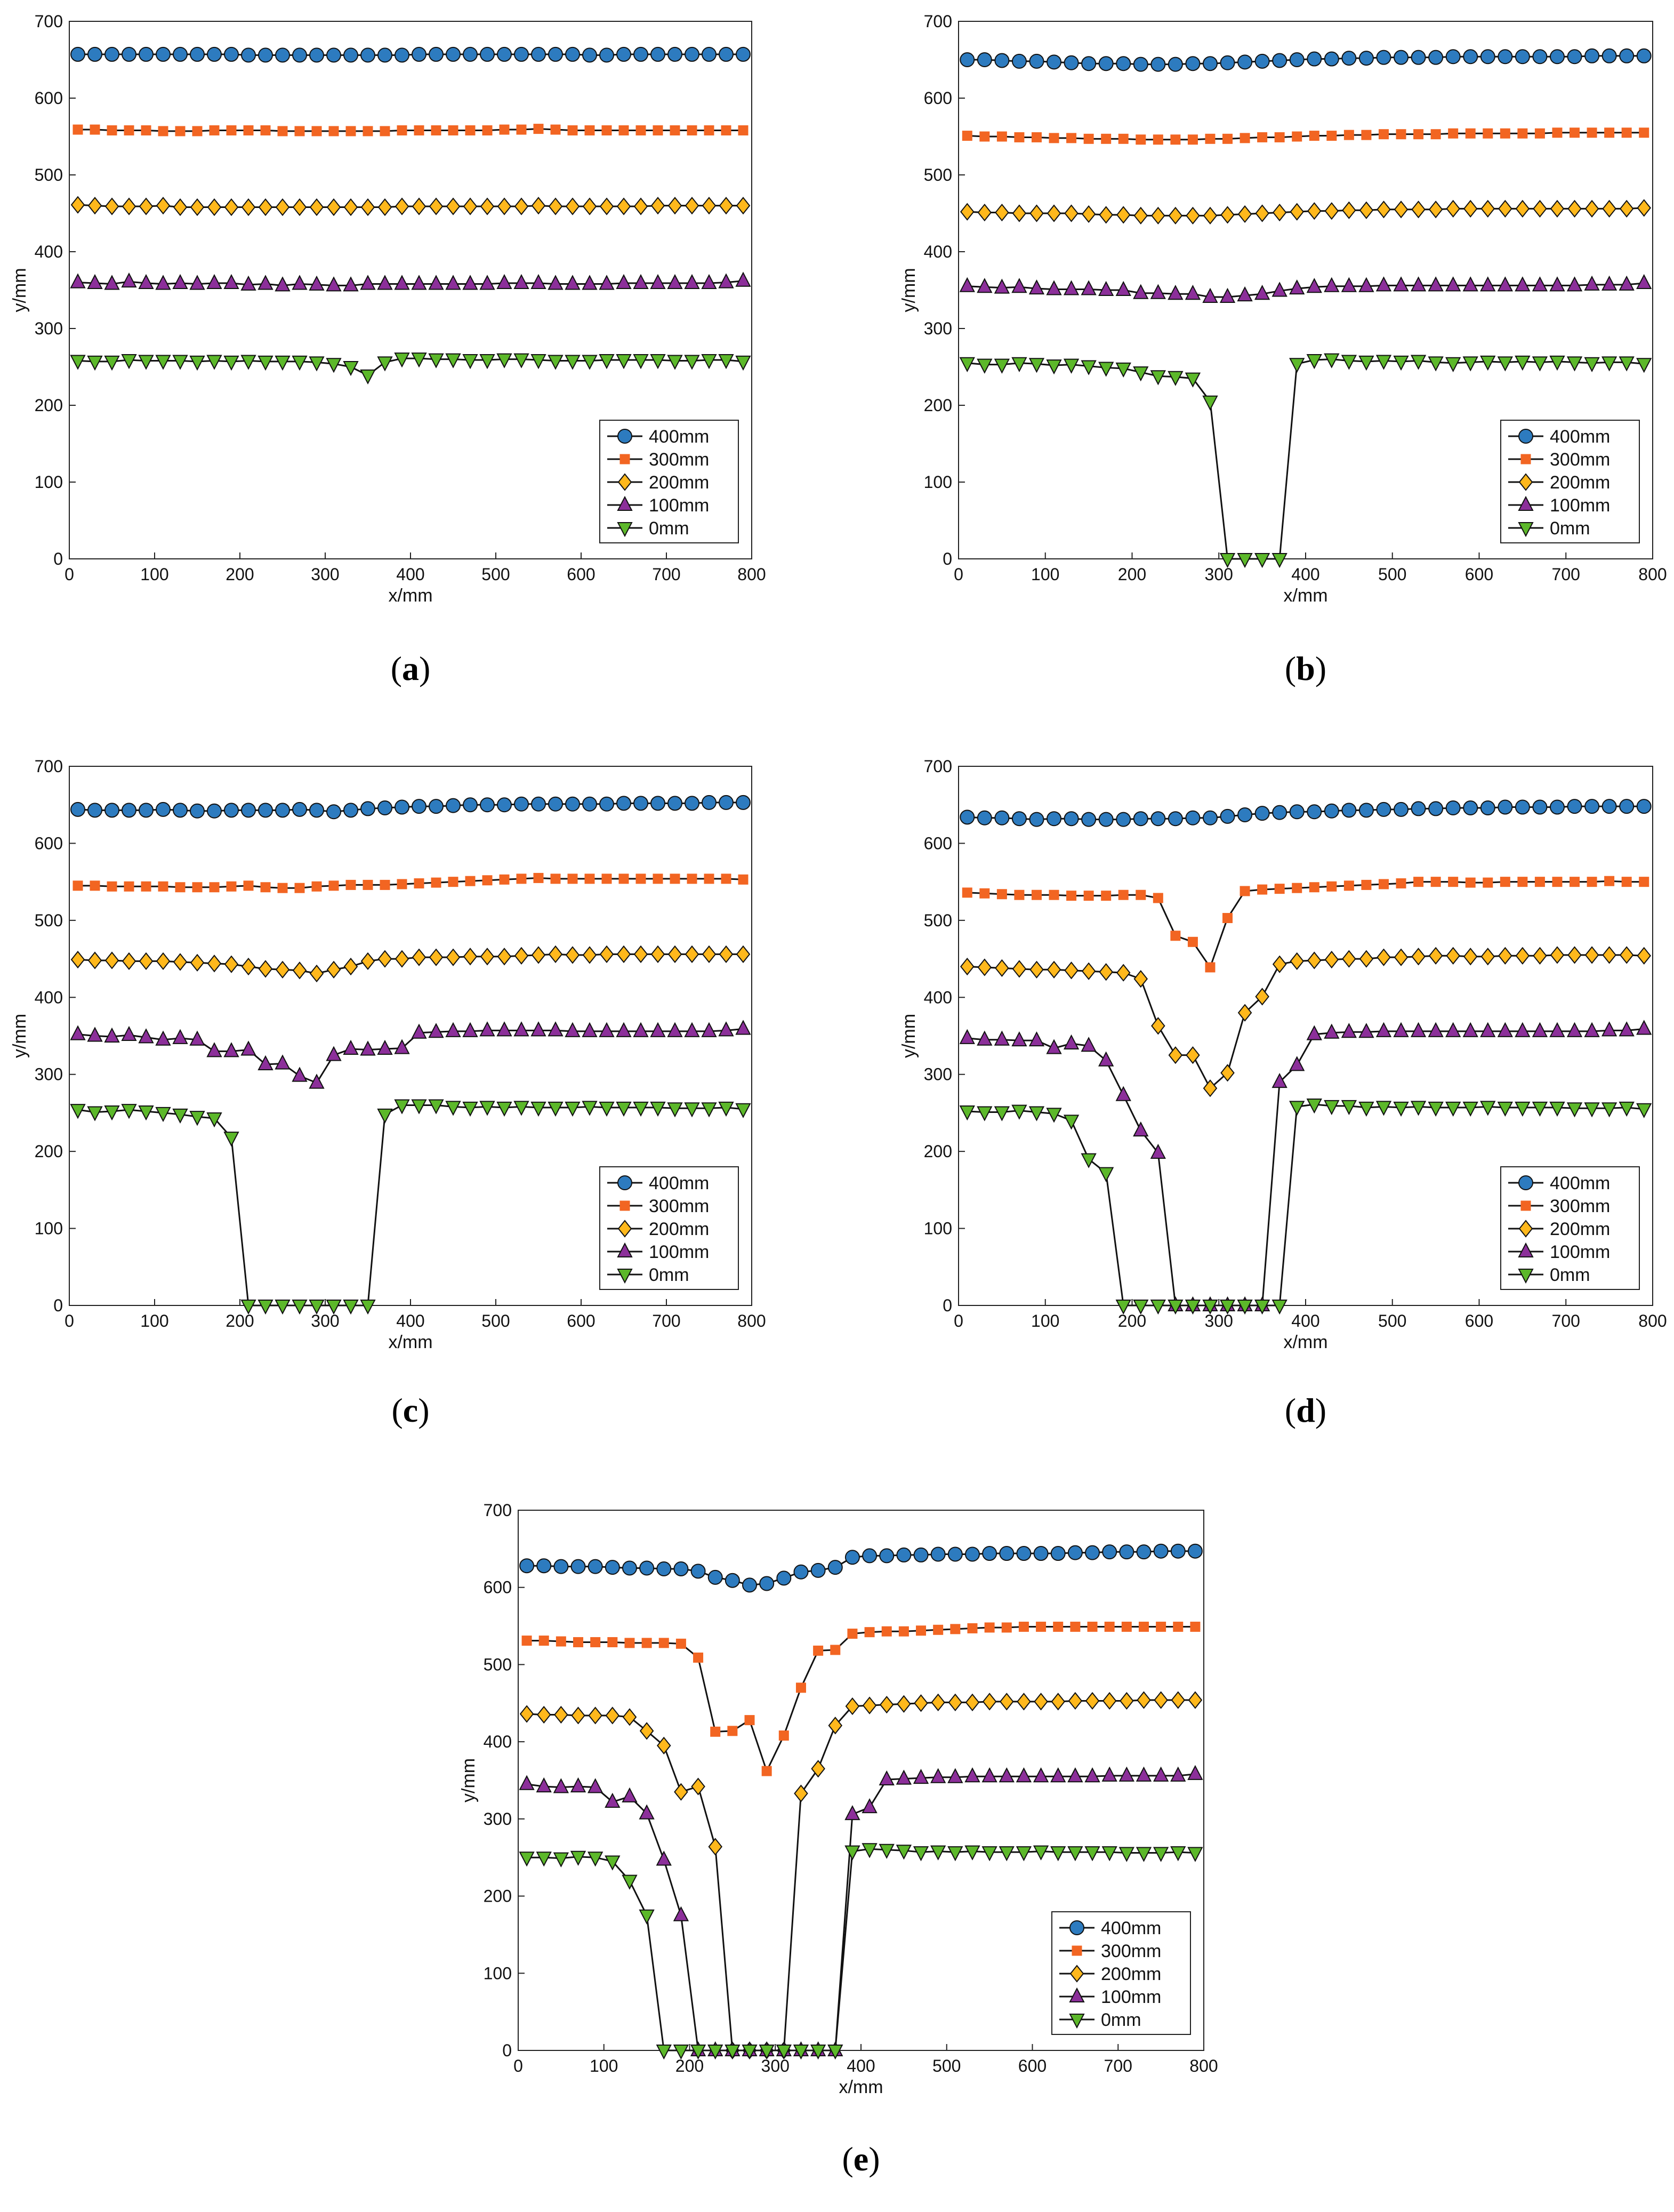 The width and height of the screenshot is (1674, 2212). Describe the element at coordinates (679, 505) in the screenshot. I see `legend-label: 100mm` at that location.